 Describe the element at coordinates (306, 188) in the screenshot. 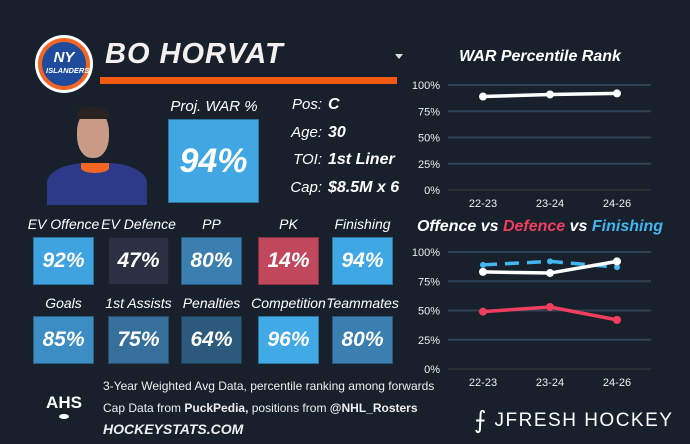

I see `info-key: Cap:` at that location.